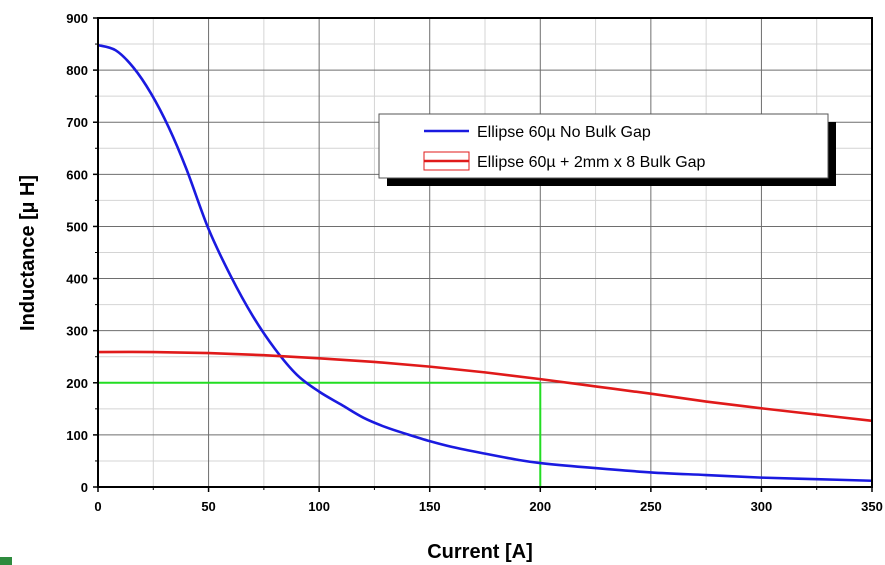  I want to click on x-tick-label: 50, so click(208, 506).